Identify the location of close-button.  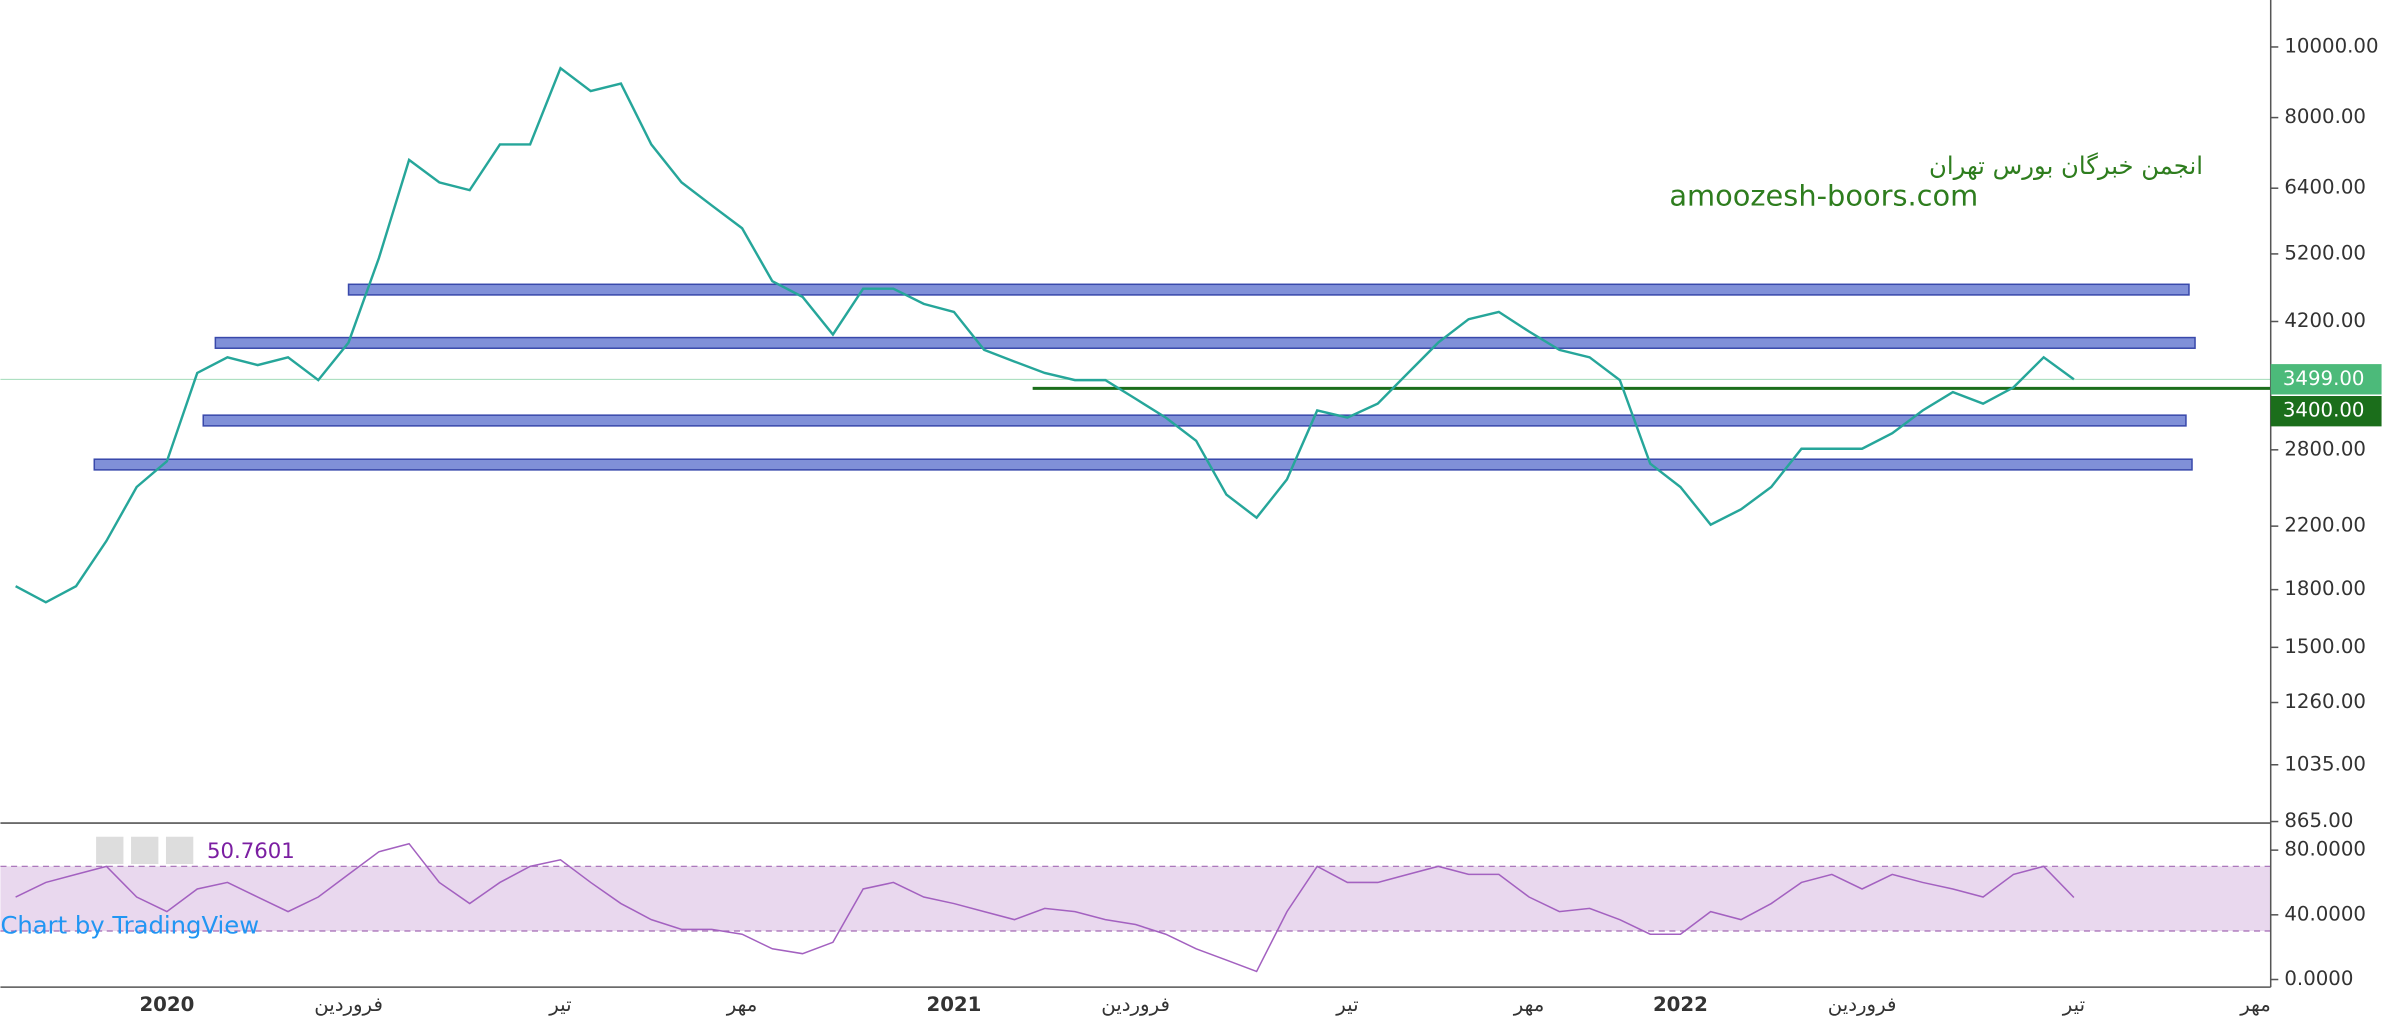
(179, 850).